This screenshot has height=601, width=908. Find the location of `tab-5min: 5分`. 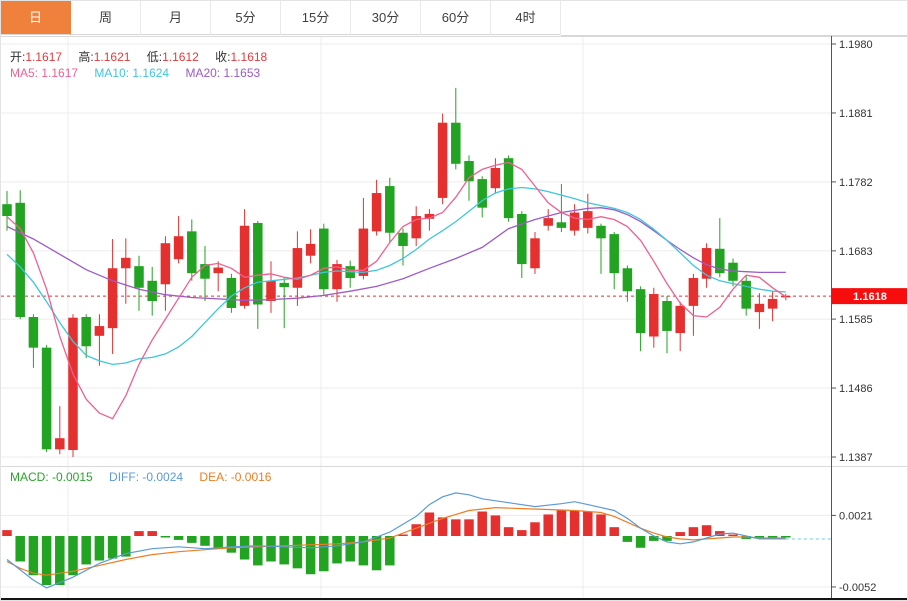

tab-5min: 5分 is located at coordinates (246, 18).